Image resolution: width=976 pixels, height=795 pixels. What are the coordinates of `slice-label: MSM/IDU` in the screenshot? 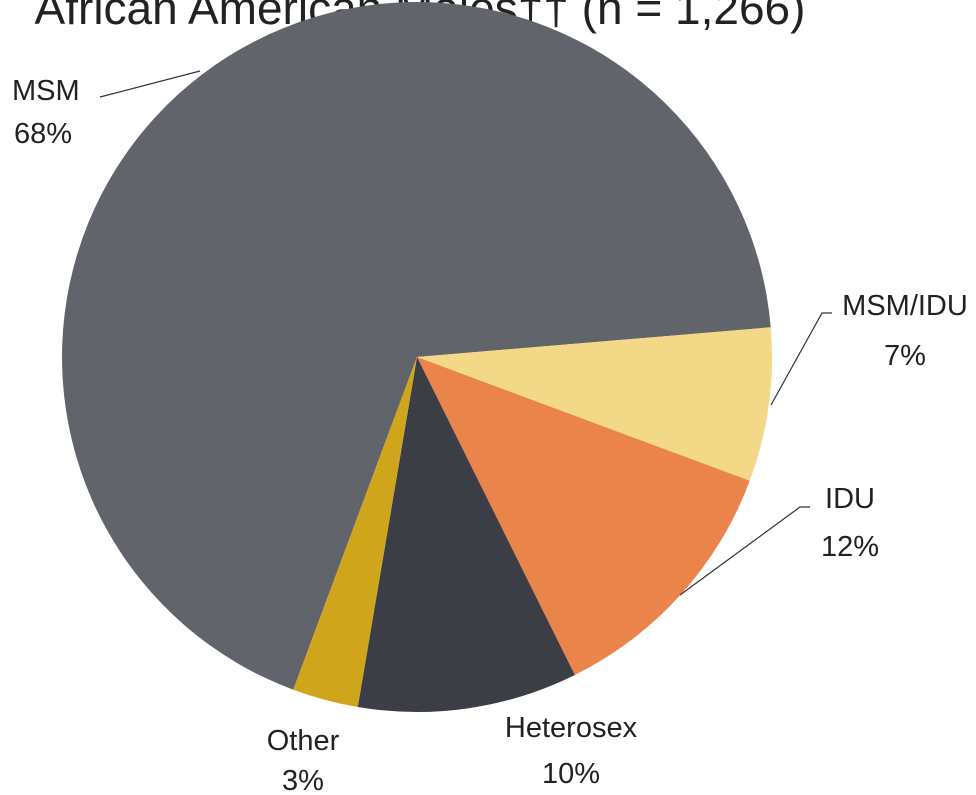 It's located at (905, 306).